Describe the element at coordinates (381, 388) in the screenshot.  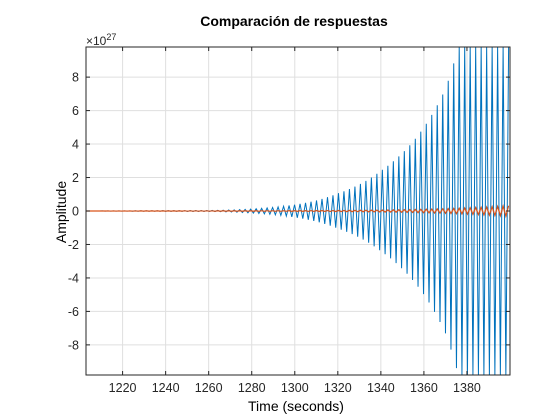
I see `x-tick-label: 1340` at that location.